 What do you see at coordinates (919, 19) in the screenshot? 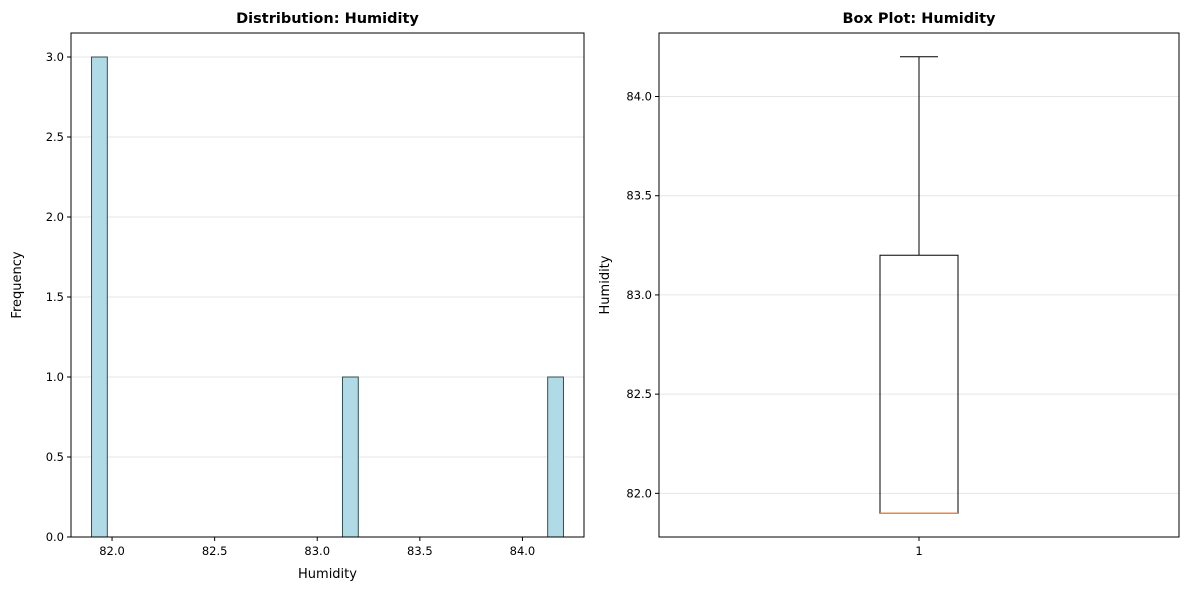
I see `box-title: Box Plot: Humidity` at bounding box center [919, 19].